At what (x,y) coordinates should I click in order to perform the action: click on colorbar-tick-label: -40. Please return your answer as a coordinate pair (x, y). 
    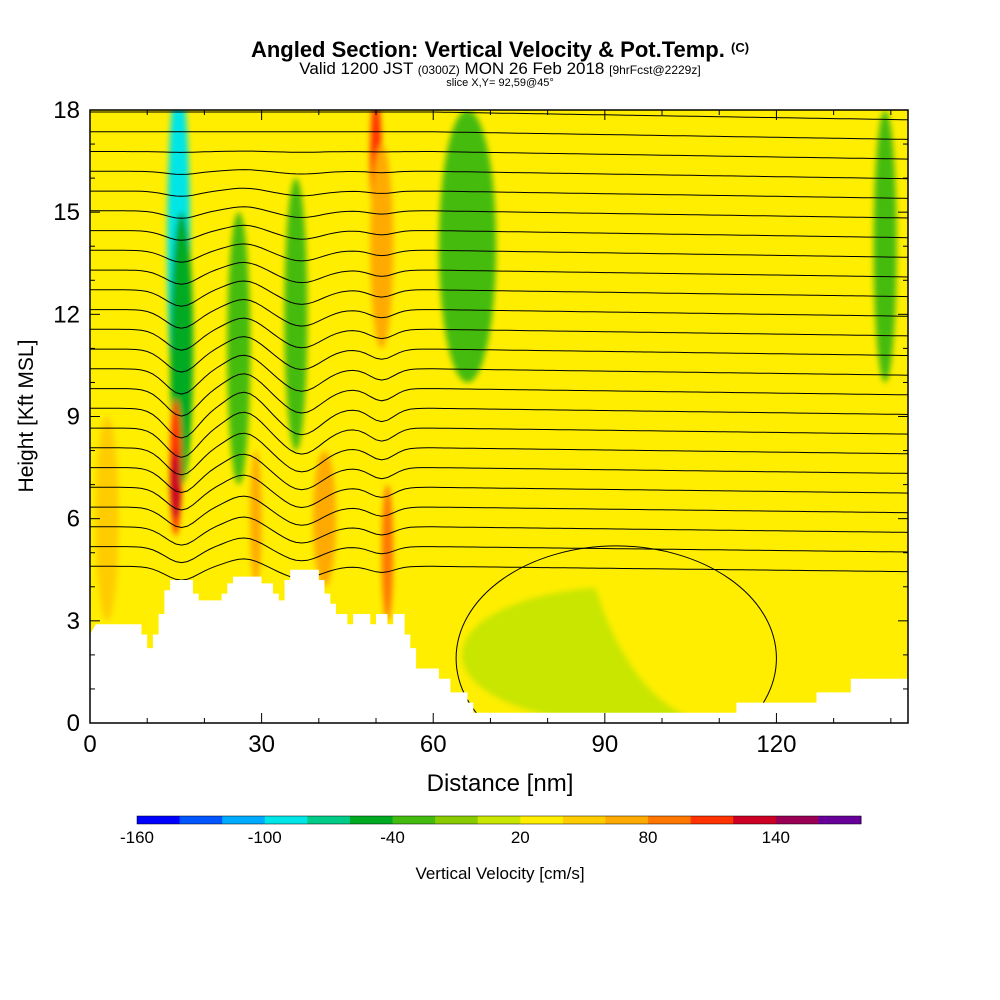
    Looking at the image, I should click on (392, 837).